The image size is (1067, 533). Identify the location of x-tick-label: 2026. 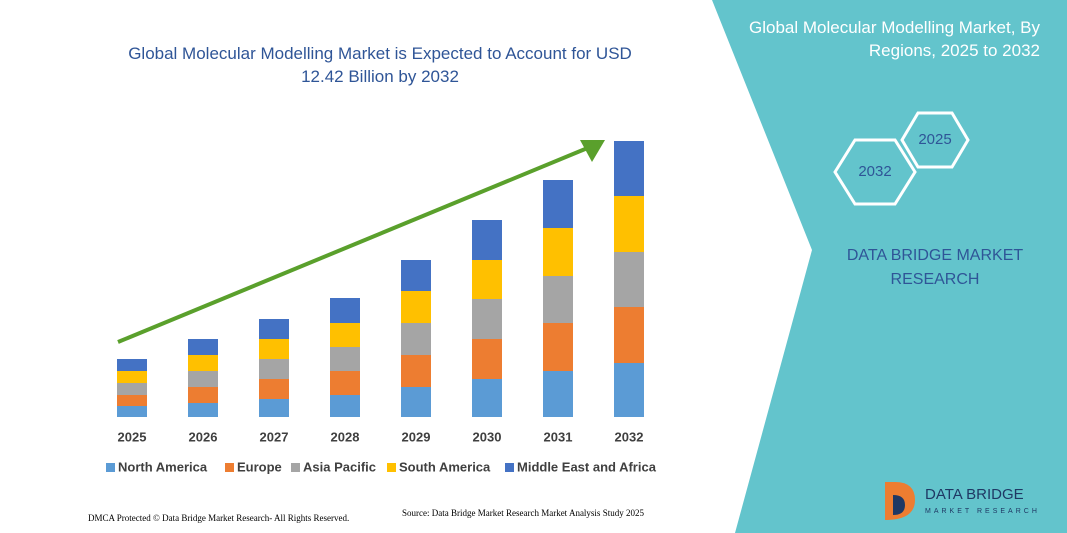
(203, 436).